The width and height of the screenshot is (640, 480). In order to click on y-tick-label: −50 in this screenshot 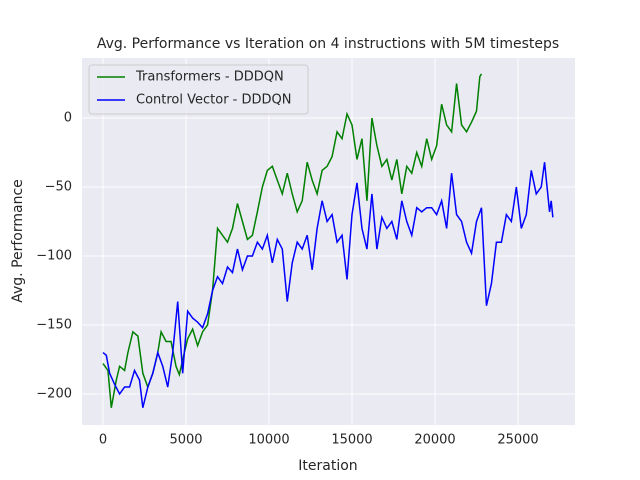, I will do `click(58, 187)`.